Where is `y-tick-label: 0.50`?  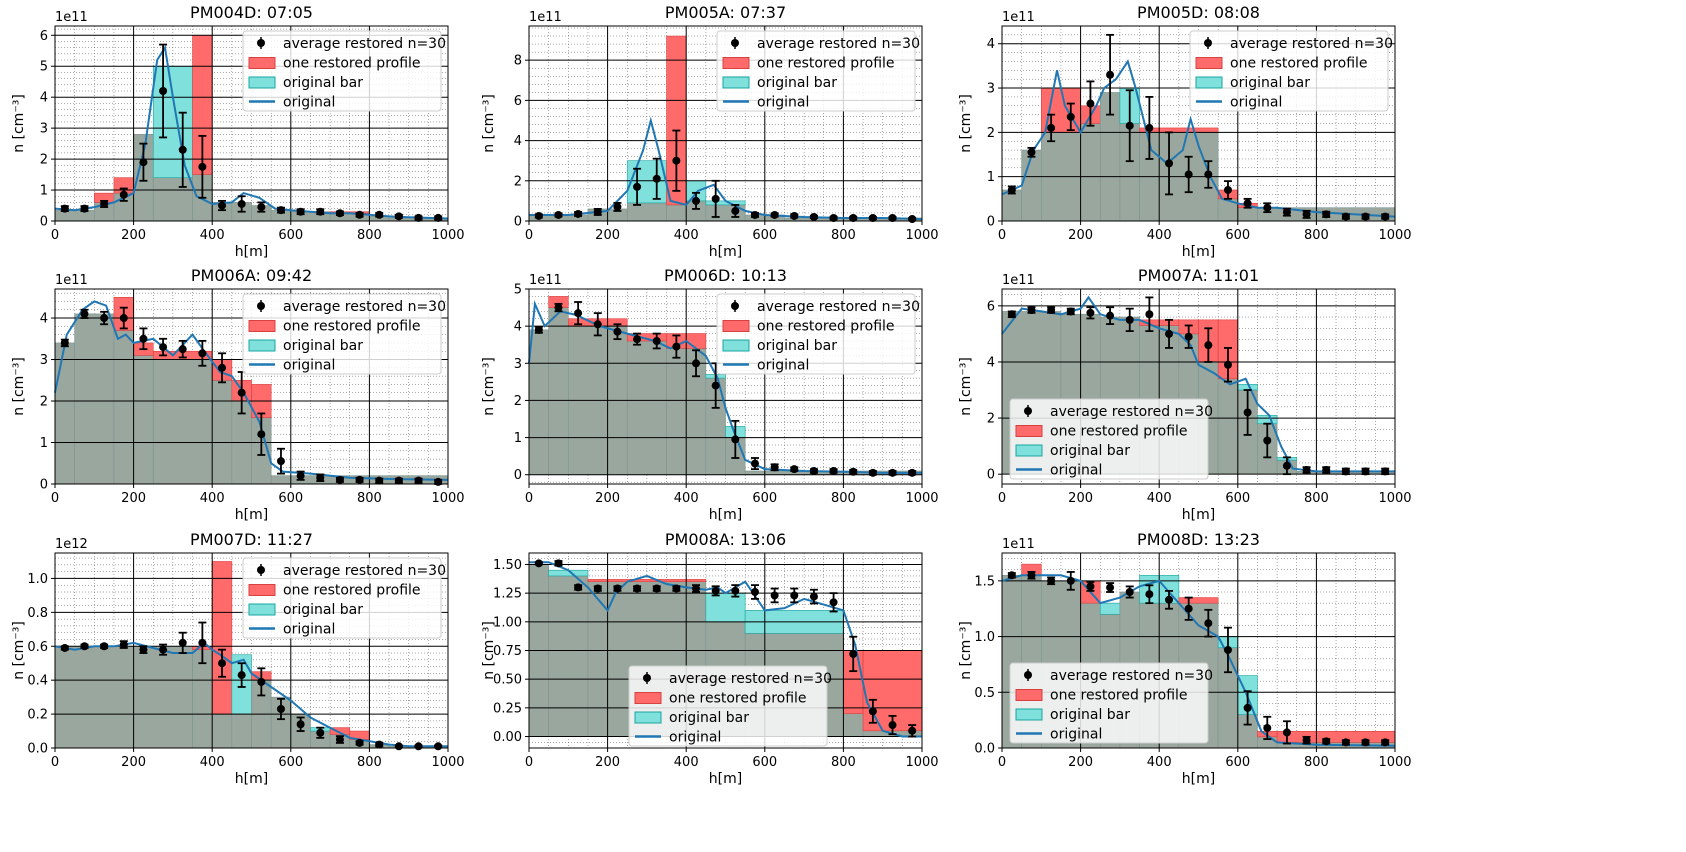 y-tick-label: 0.50 is located at coordinates (507, 680).